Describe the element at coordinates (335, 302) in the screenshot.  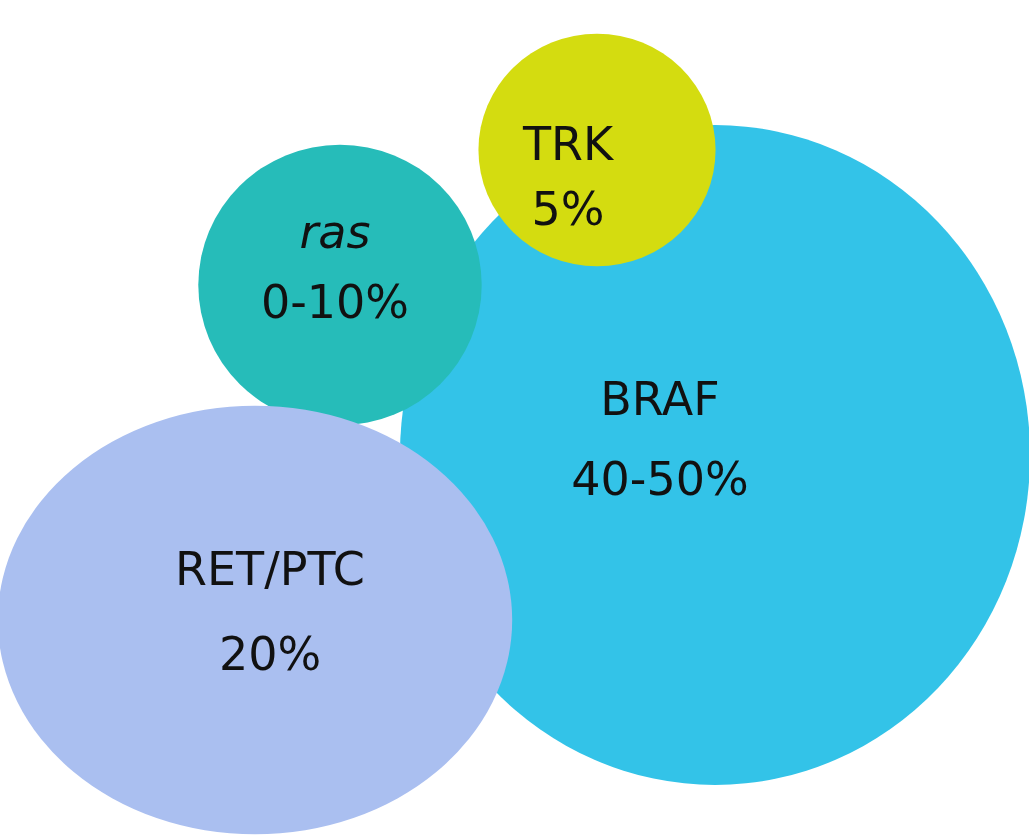
I see `data-label: 0-10%` at that location.